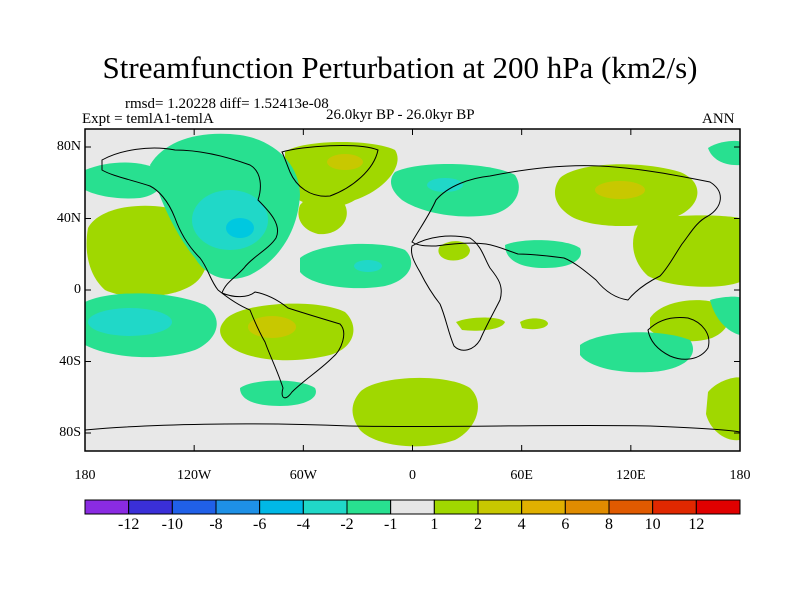 The height and width of the screenshot is (600, 800). What do you see at coordinates (259, 524) in the screenshot?
I see `colorbar-label: -6` at bounding box center [259, 524].